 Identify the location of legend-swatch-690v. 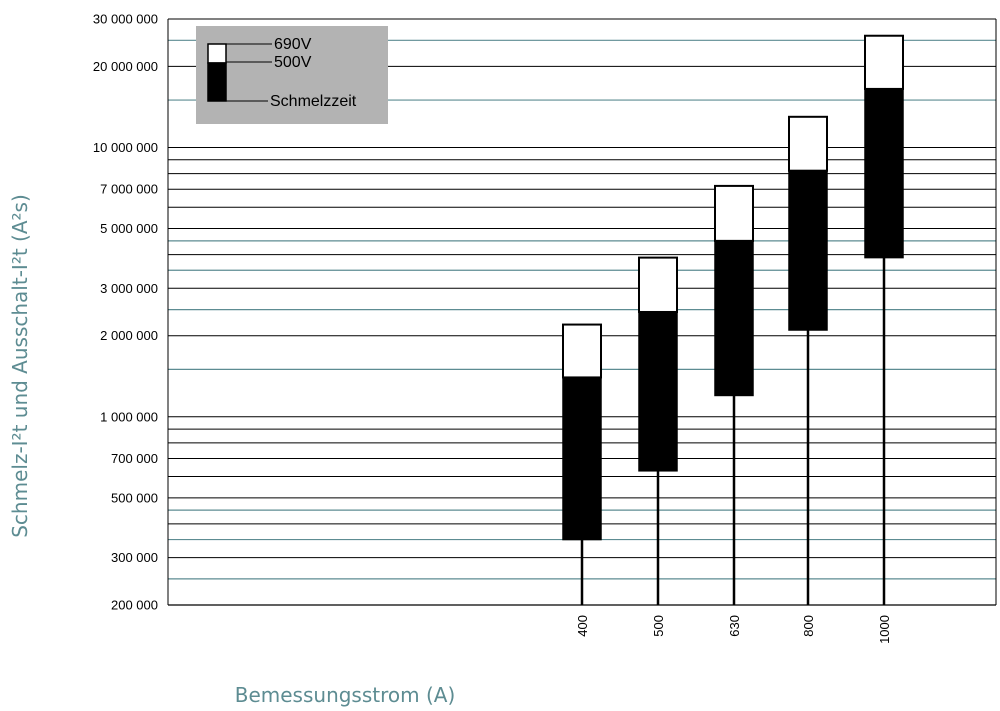
(217, 53).